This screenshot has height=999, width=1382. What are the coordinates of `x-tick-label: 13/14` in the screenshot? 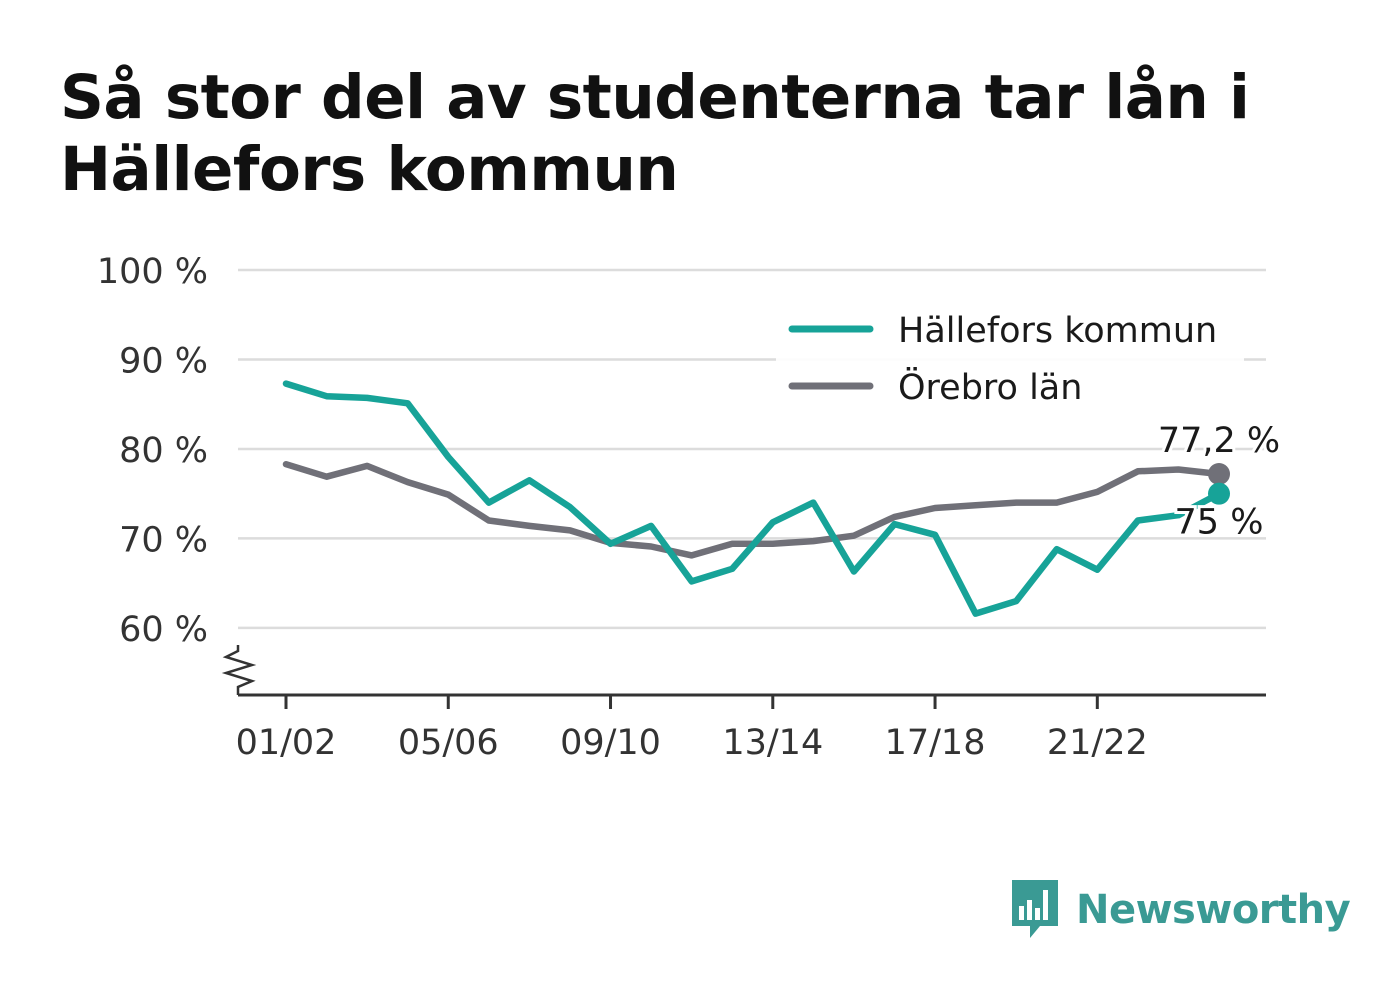 It's located at (772, 743).